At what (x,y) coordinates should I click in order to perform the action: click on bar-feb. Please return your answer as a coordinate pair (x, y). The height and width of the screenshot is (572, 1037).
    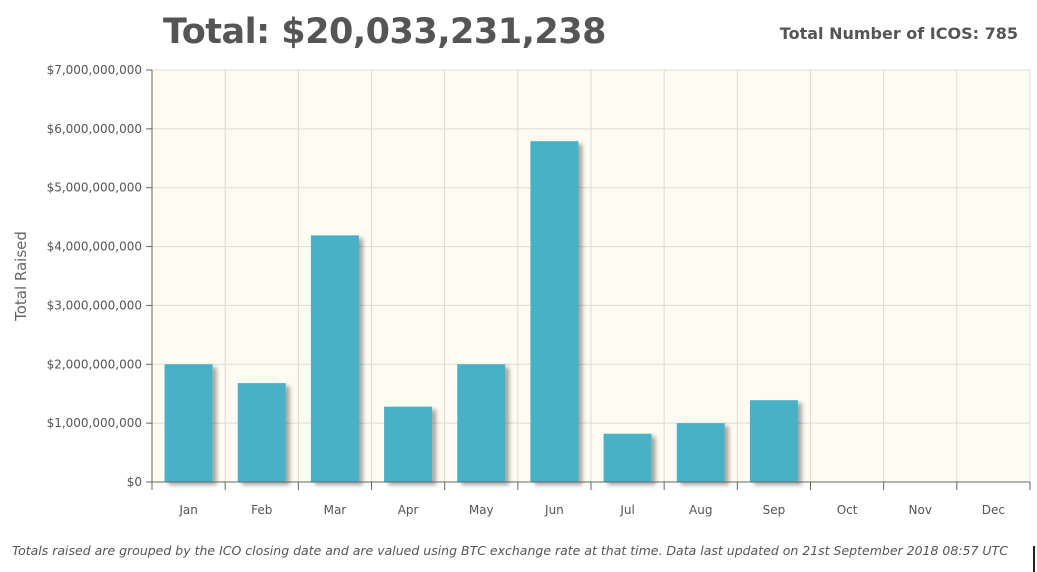
    Looking at the image, I should click on (261, 432).